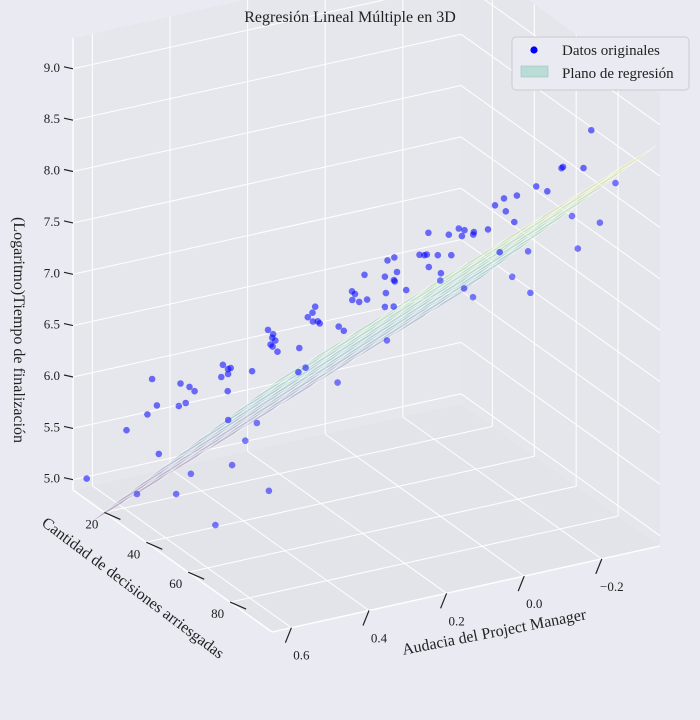 The width and height of the screenshot is (700, 720). What do you see at coordinates (611, 51) in the screenshot?
I see `legend-label-datos: Datos originales` at bounding box center [611, 51].